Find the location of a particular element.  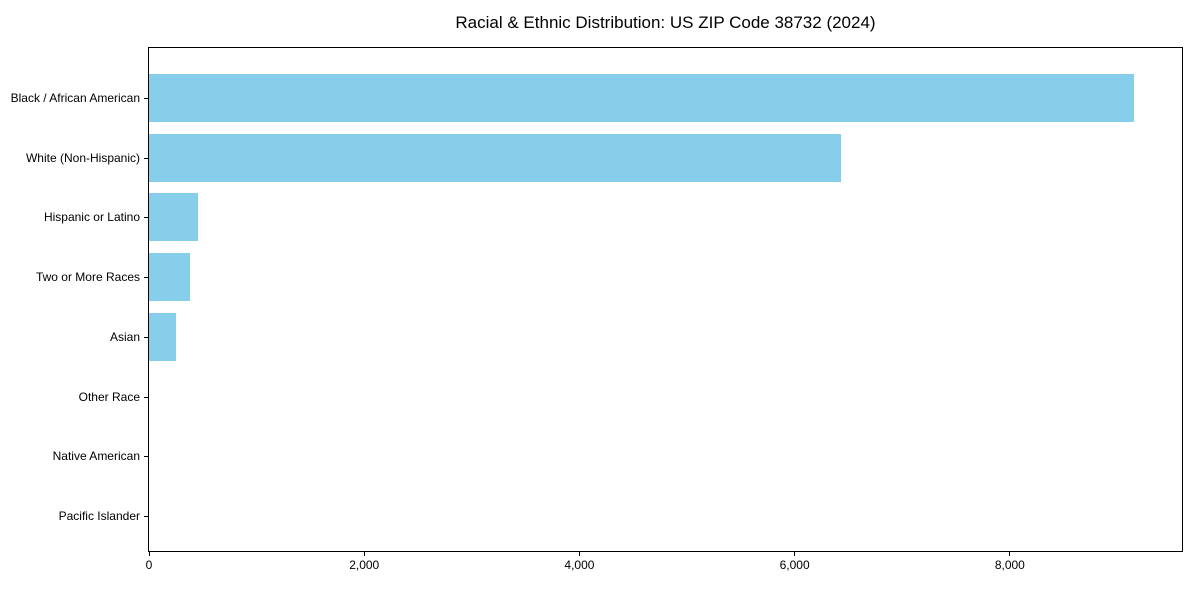

y-axis-label: Asian is located at coordinates (124, 336).